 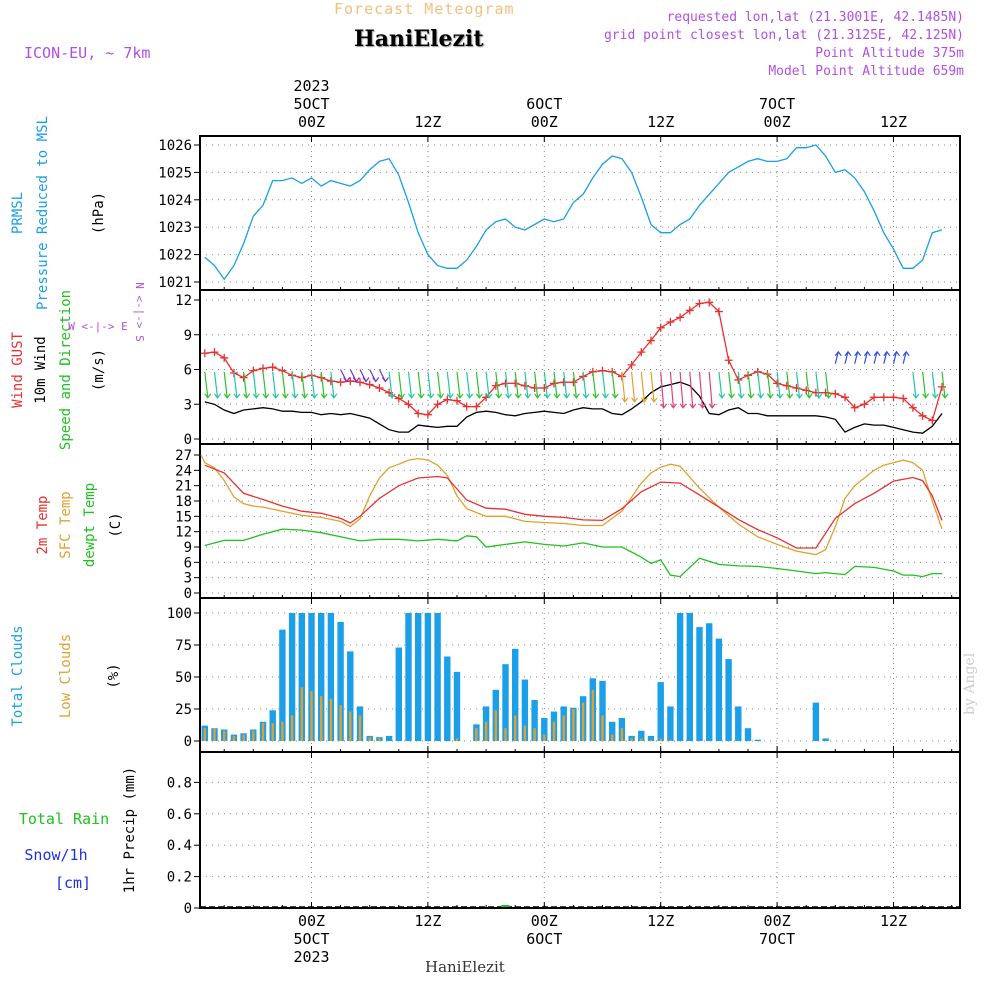 What do you see at coordinates (130, 830) in the screenshot?
I see `precip-axis-label: 1hr Precip (mm)` at bounding box center [130, 830].